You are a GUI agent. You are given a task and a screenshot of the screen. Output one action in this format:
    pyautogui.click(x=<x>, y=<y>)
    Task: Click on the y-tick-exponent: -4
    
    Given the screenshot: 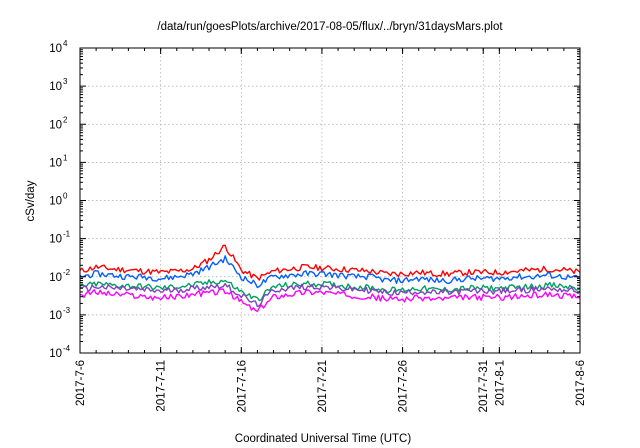 What is the action you would take?
    pyautogui.click(x=67, y=348)
    